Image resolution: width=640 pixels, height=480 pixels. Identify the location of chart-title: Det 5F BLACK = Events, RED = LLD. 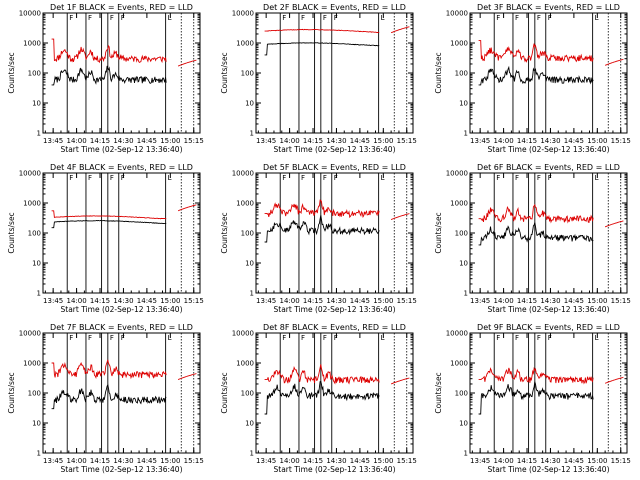
(334, 167).